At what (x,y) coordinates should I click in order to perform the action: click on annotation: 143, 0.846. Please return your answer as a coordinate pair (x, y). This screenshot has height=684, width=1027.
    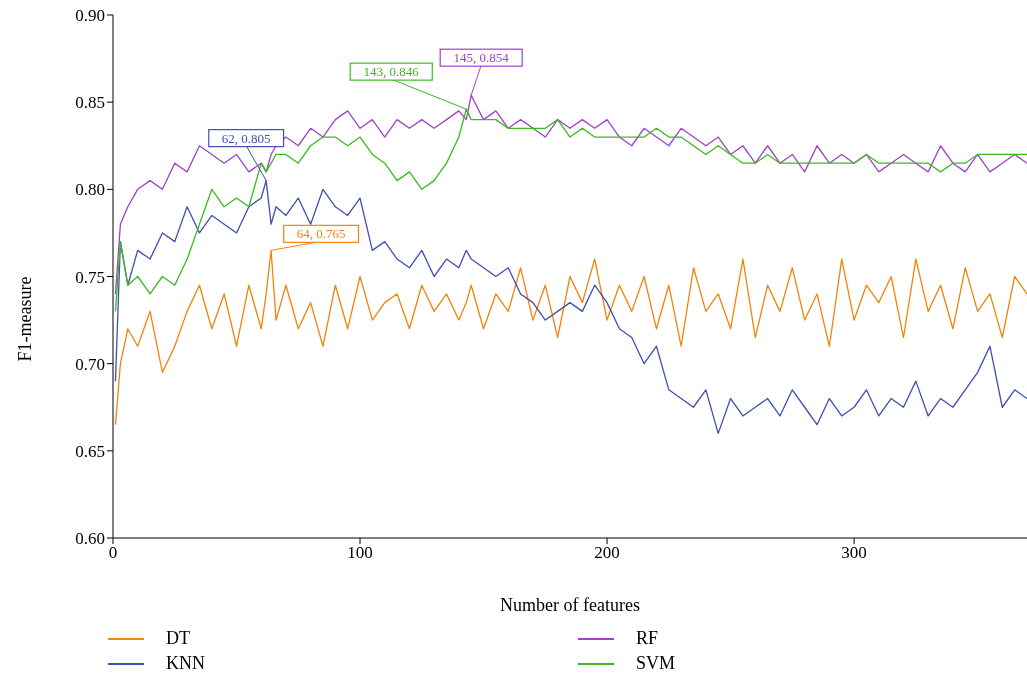
    Looking at the image, I should click on (391, 72).